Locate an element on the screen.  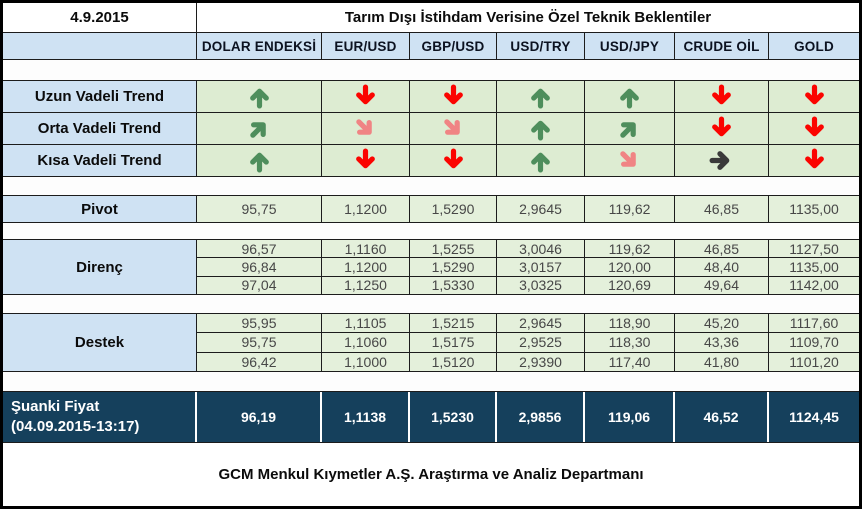
resistance-value: 120,69 is located at coordinates (630, 285).